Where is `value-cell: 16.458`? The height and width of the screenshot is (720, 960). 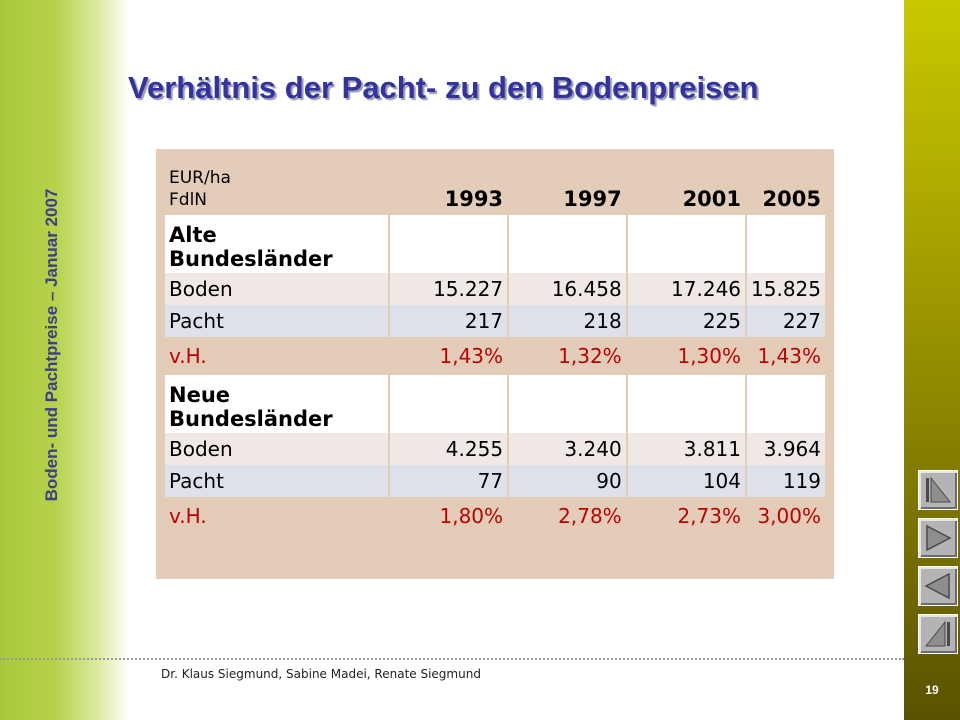 value-cell: 16.458 is located at coordinates (567, 289).